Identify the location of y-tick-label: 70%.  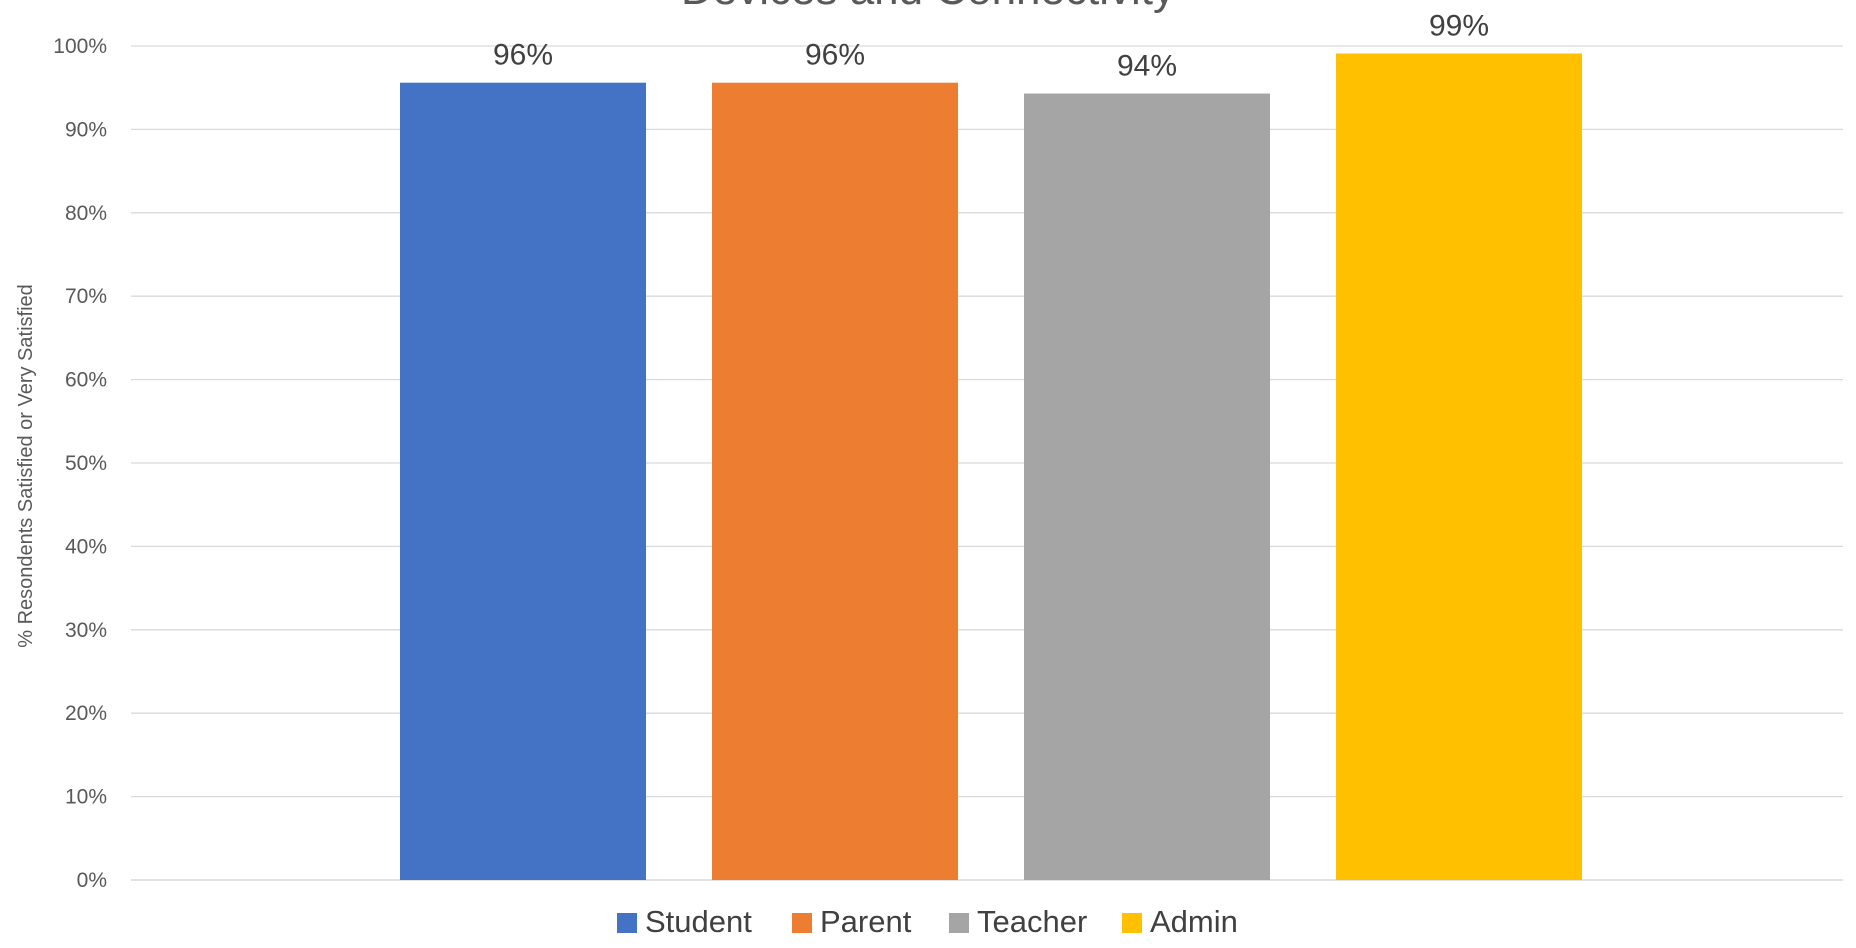
(86, 296).